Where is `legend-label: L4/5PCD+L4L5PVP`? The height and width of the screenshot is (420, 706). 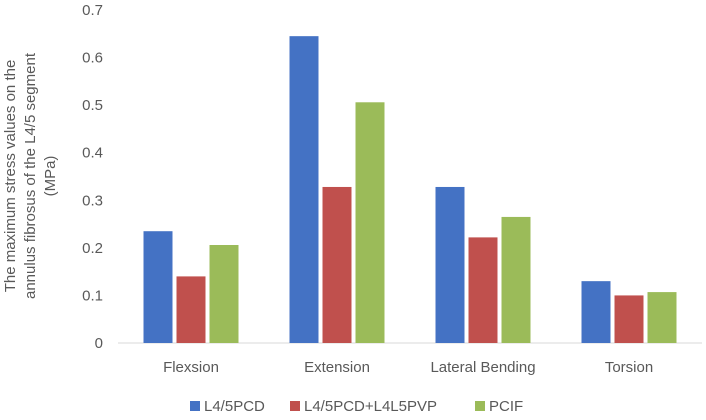 legend-label: L4/5PCD+L4L5PVP is located at coordinates (370, 406).